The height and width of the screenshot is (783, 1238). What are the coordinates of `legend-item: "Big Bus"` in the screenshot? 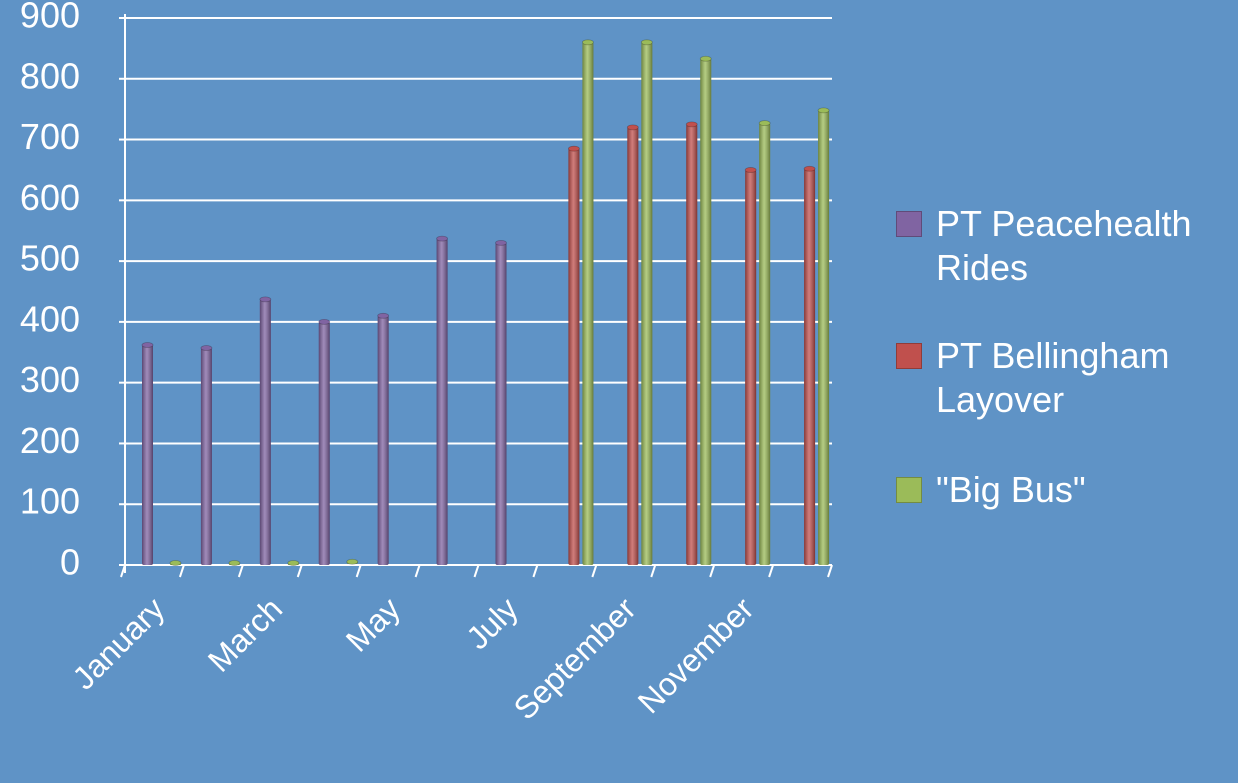 It's located at (1061, 490).